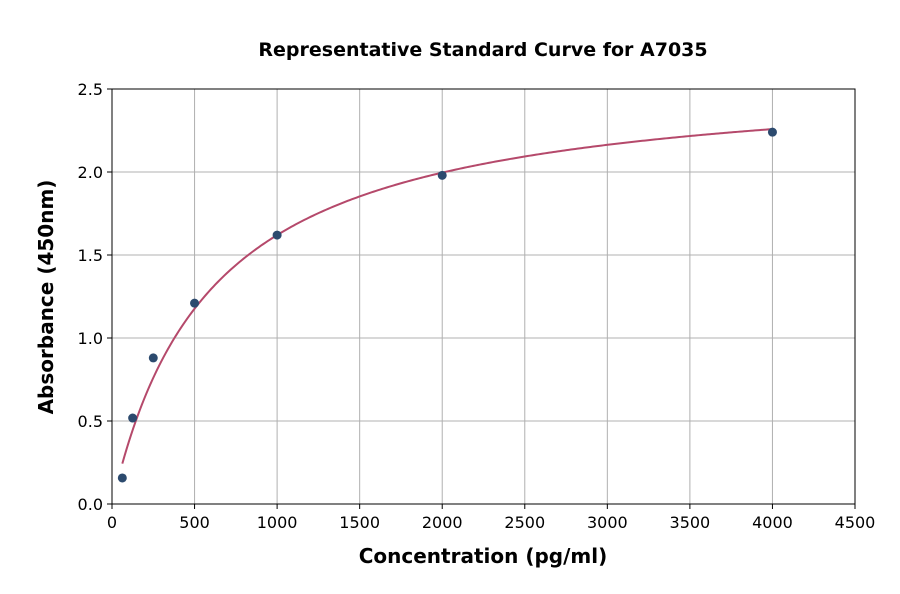  I want to click on x-tick-label: 500, so click(194, 522).